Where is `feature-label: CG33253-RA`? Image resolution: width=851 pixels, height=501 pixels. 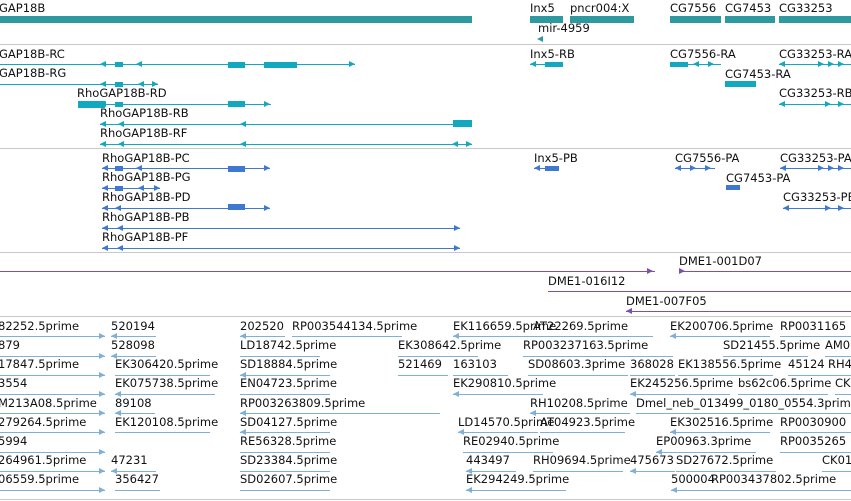 feature-label: CG33253-RA is located at coordinates (815, 54).